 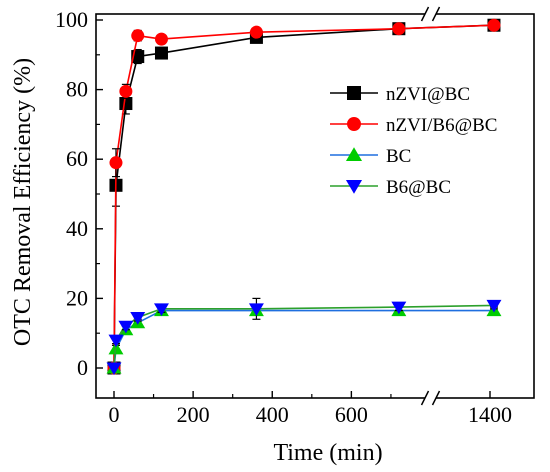 What do you see at coordinates (441, 125) in the screenshot?
I see `legend-label: nZVI/B6@BC` at bounding box center [441, 125].